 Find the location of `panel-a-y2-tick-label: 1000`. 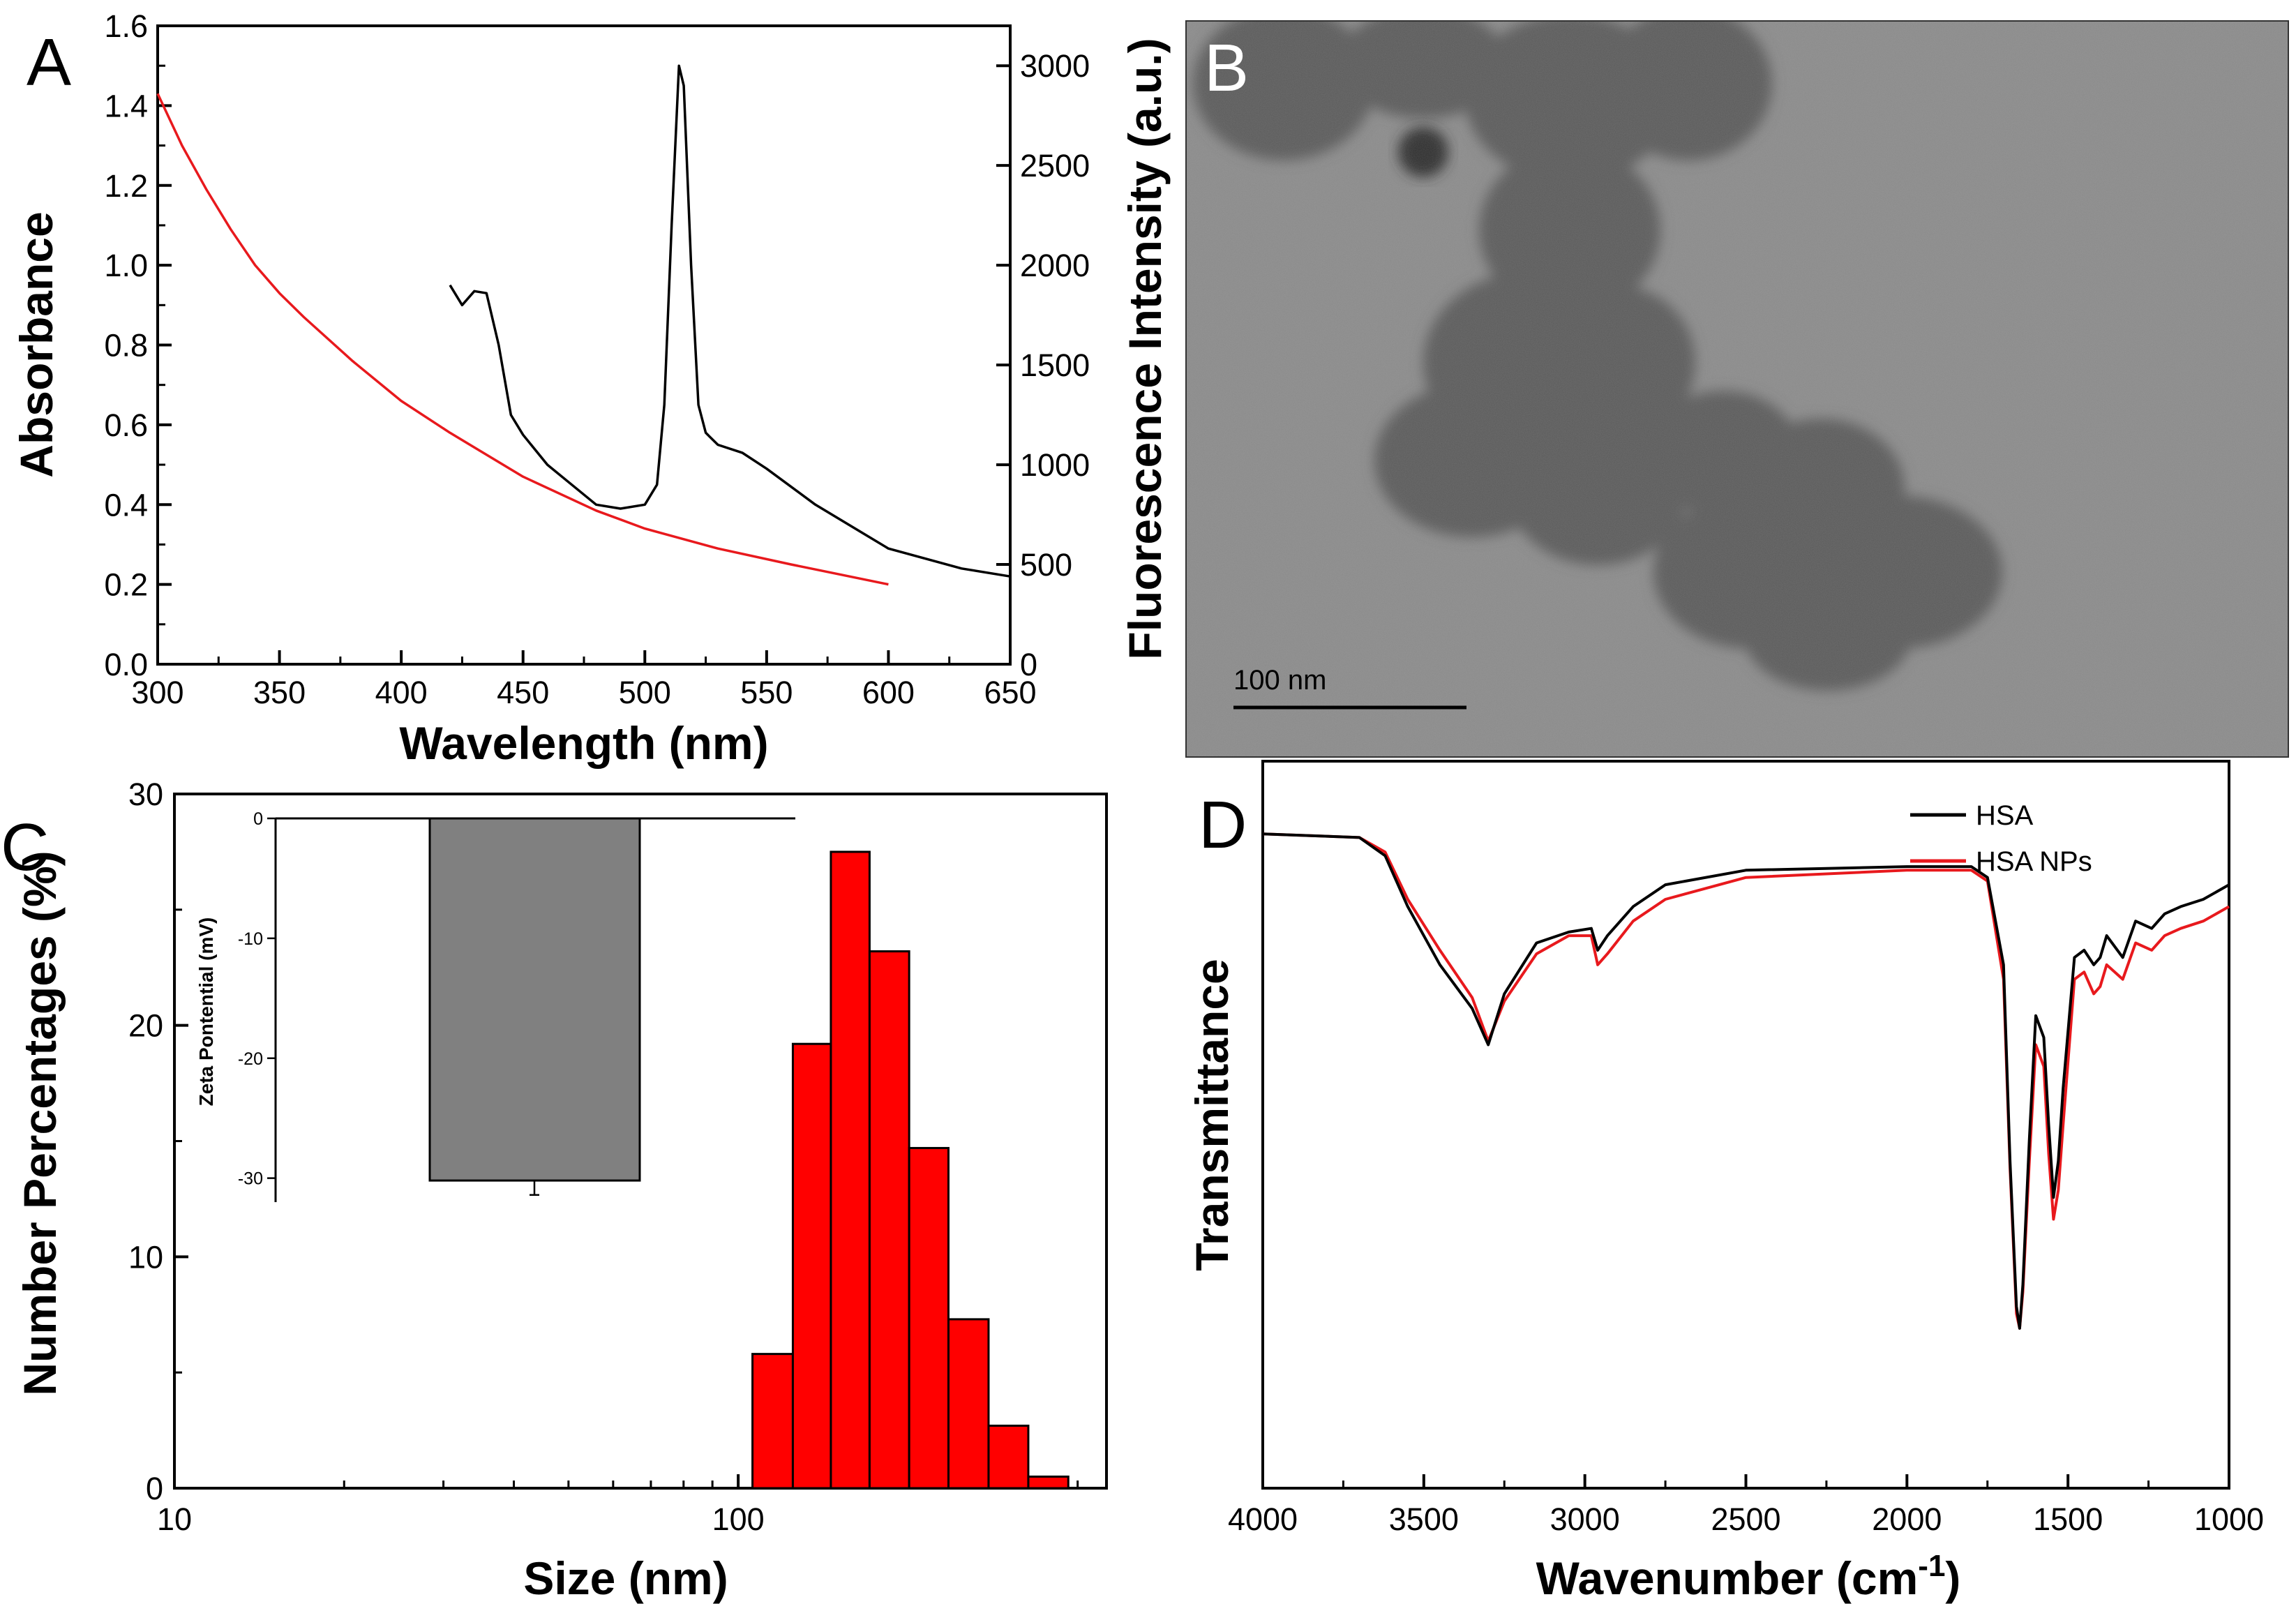

panel-a-y2-tick-label: 1000 is located at coordinates (1055, 465).